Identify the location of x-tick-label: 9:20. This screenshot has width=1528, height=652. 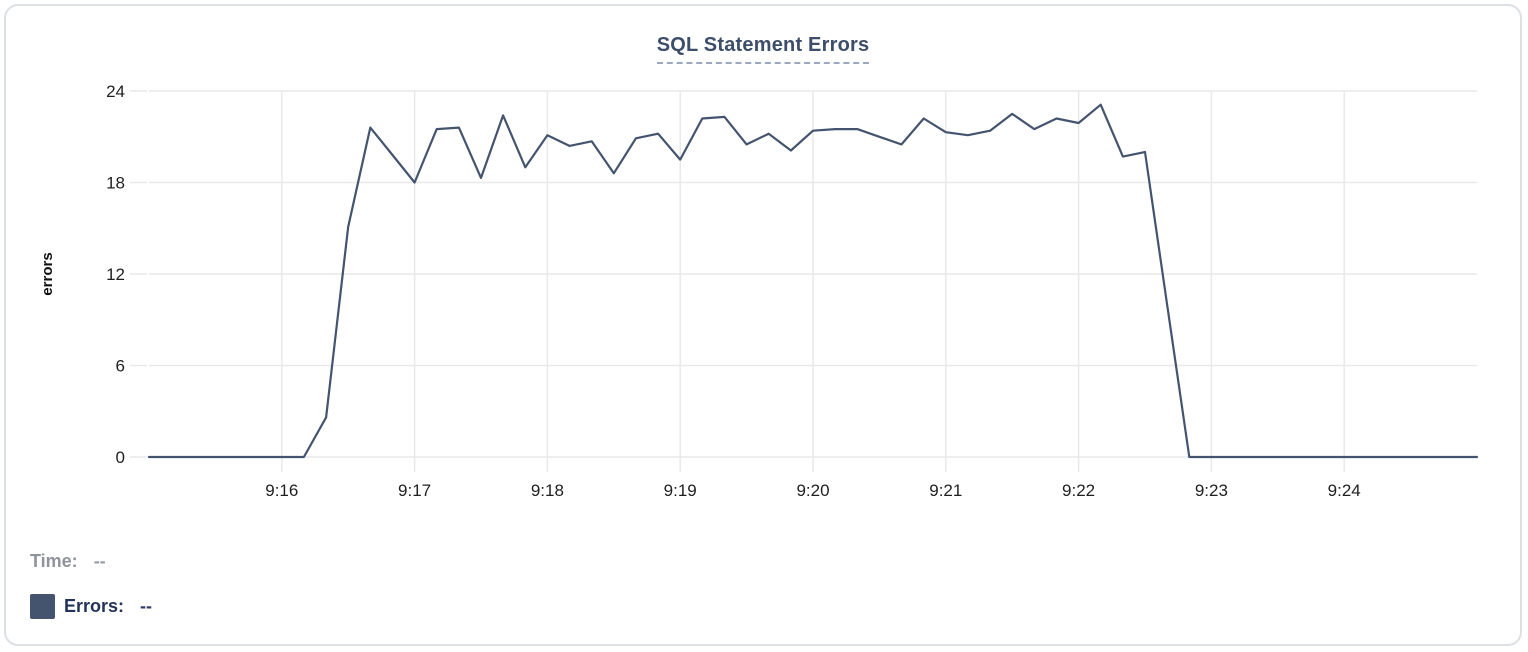
(812, 490).